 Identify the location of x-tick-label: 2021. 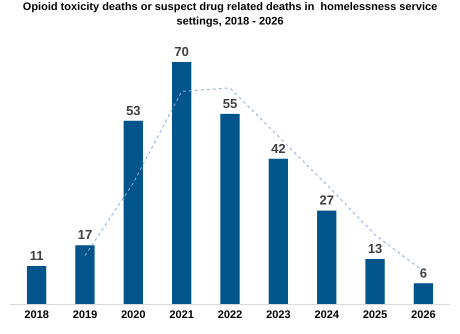
(181, 315).